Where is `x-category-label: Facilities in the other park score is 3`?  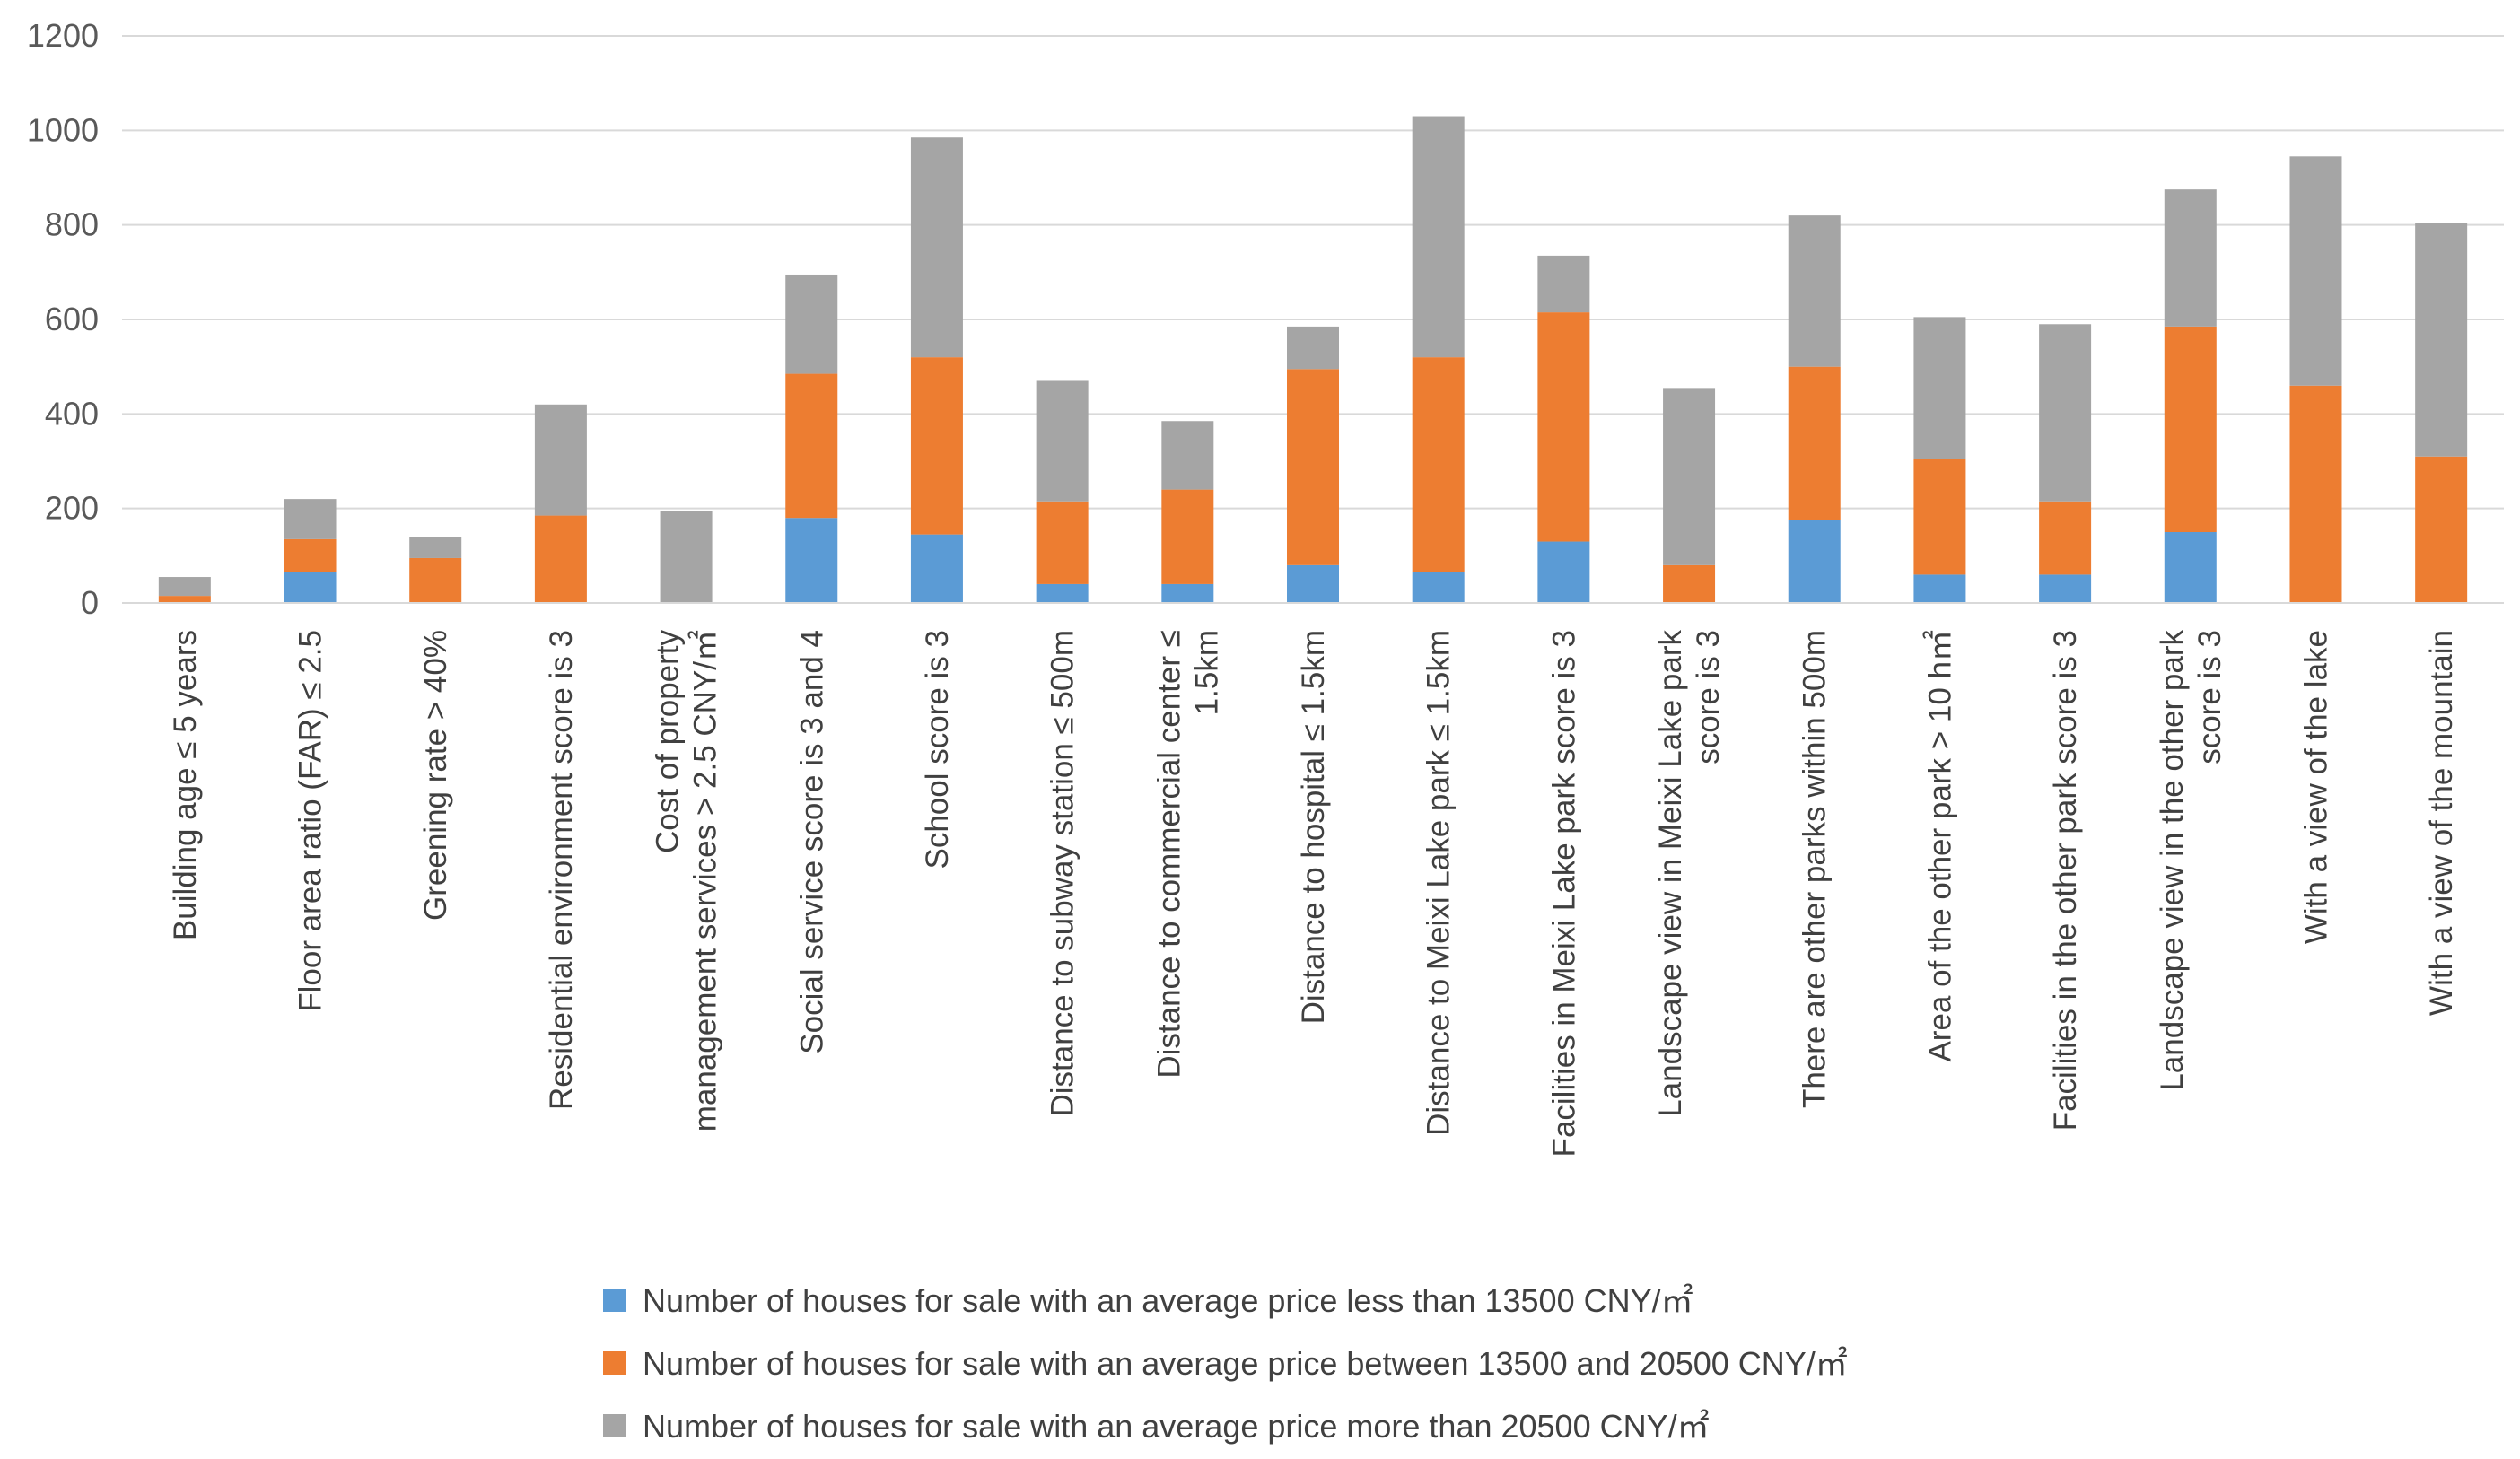 x-category-label: Facilities in the other park score is 3 is located at coordinates (2065, 880).